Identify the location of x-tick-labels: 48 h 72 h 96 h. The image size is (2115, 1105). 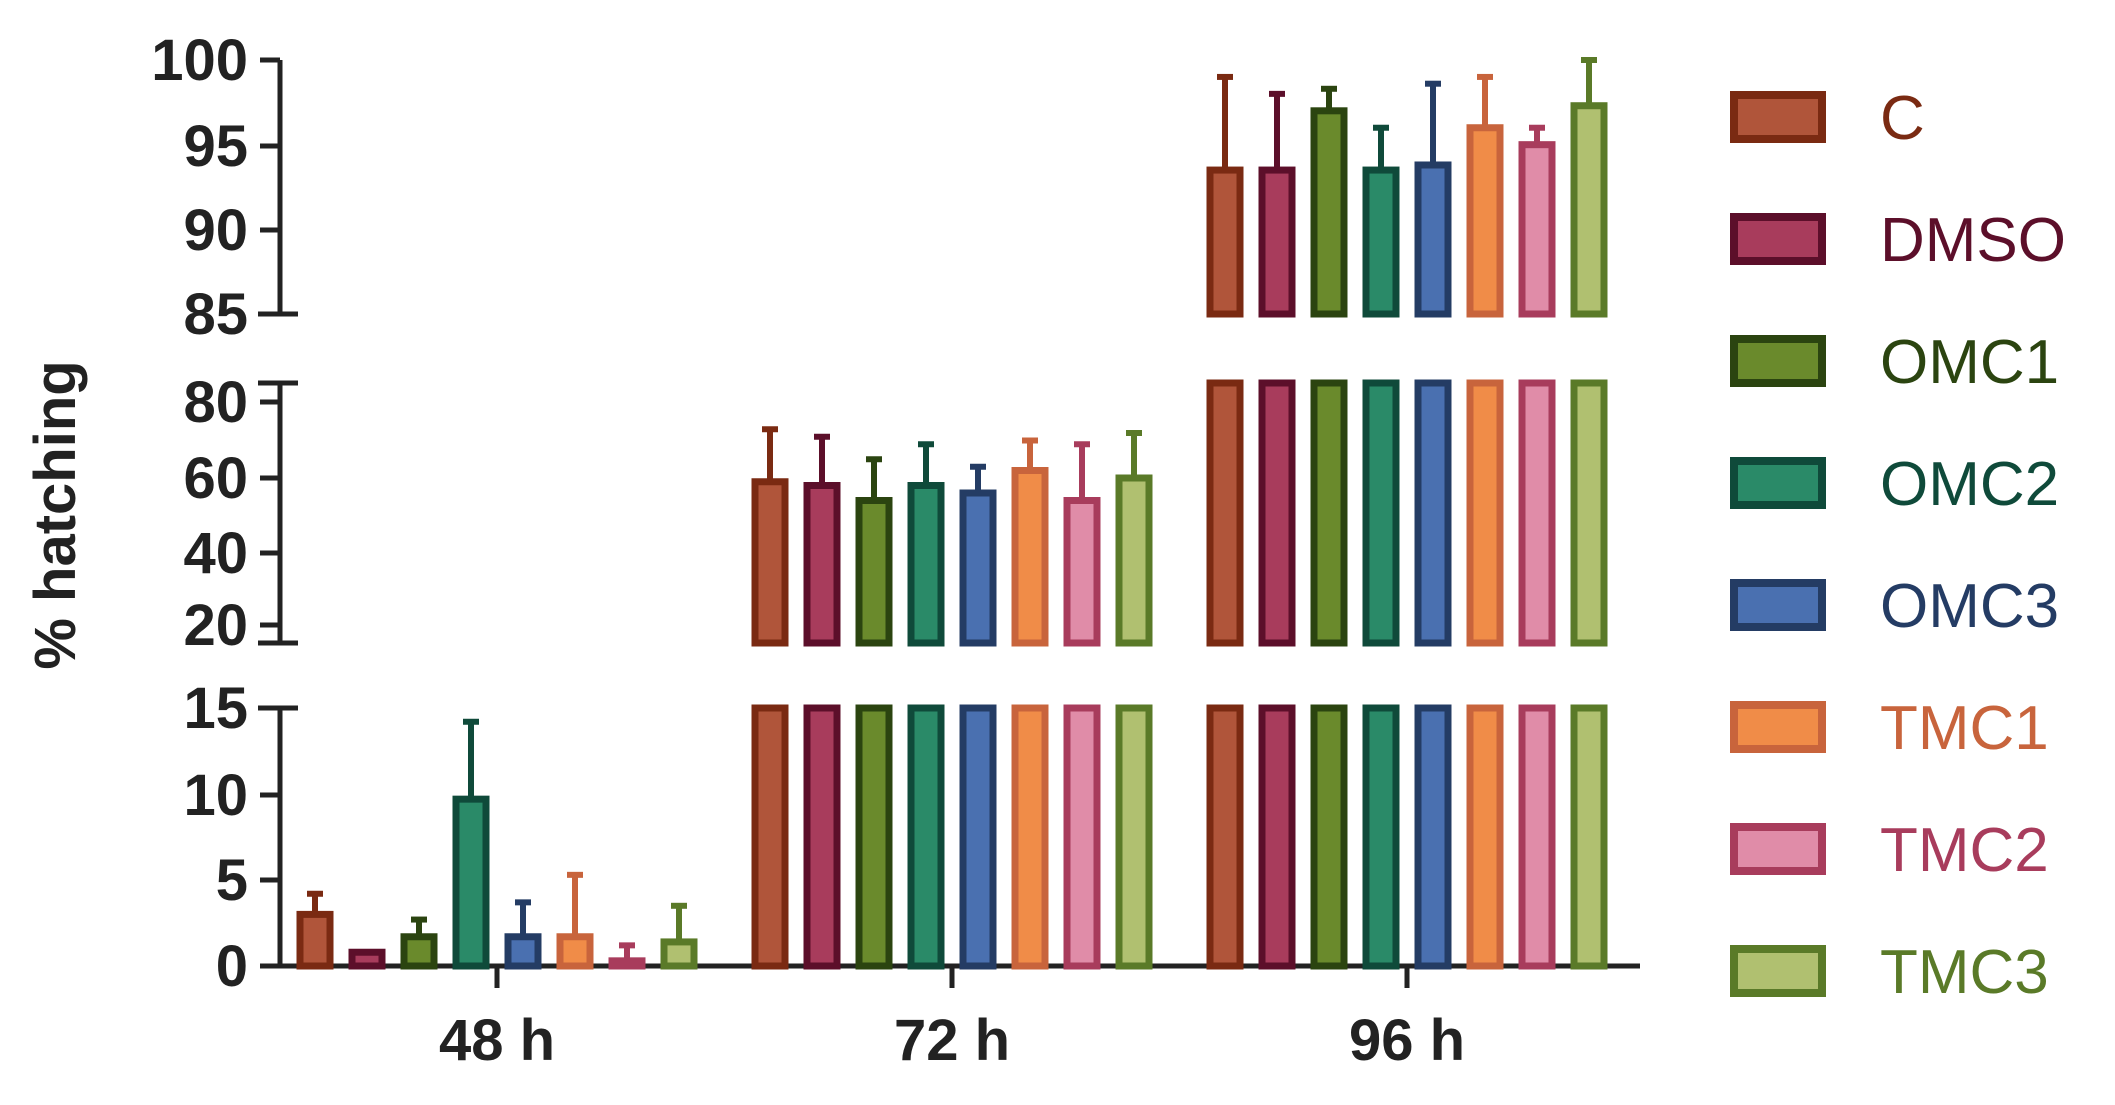
(952, 1040).